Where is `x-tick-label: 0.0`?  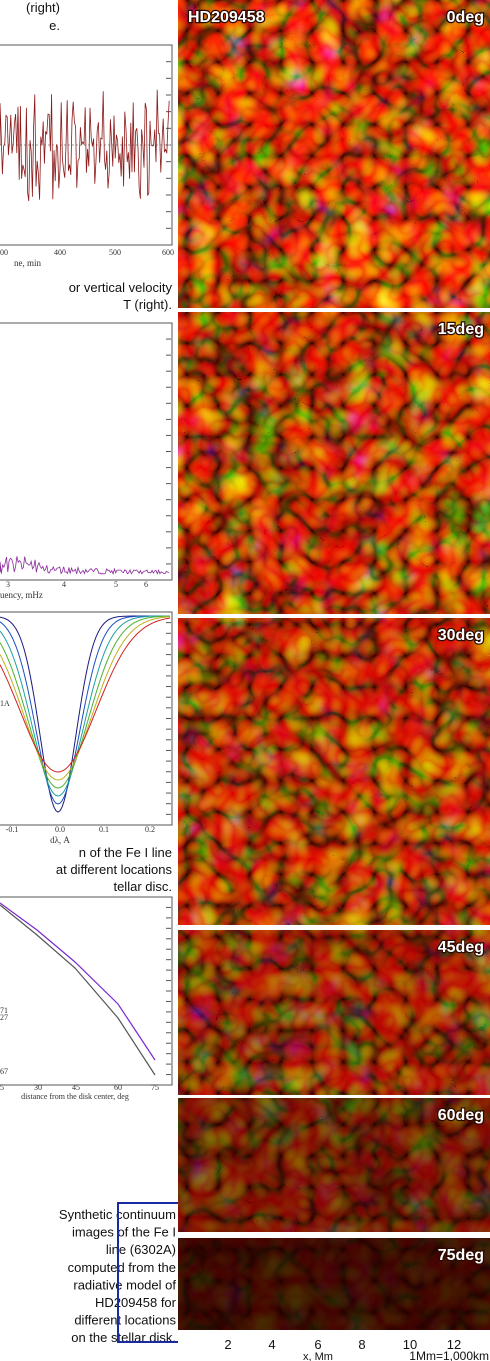 x-tick-label: 0.0 is located at coordinates (60, 829).